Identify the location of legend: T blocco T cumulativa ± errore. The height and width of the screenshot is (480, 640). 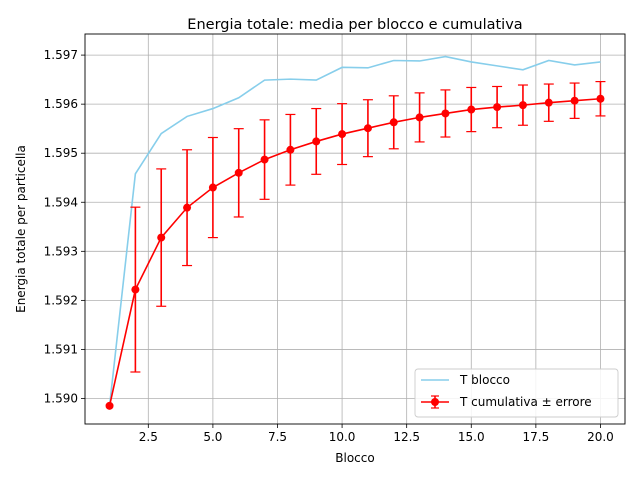
(516, 393).